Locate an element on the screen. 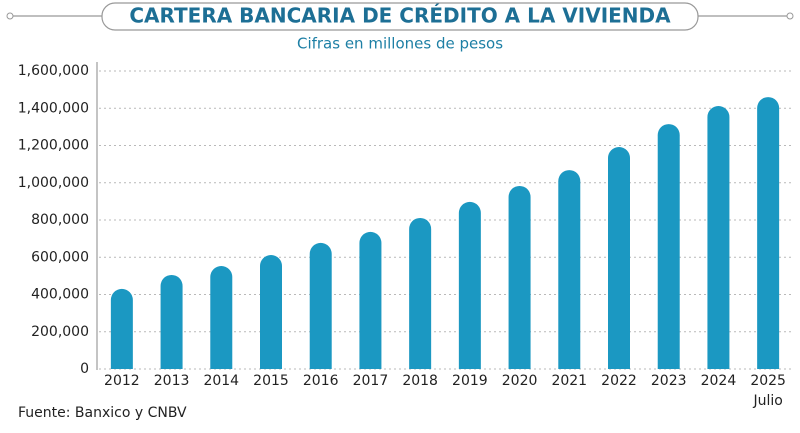 This screenshot has width=800, height=433. x-tick-label: 2015 is located at coordinates (271, 381).